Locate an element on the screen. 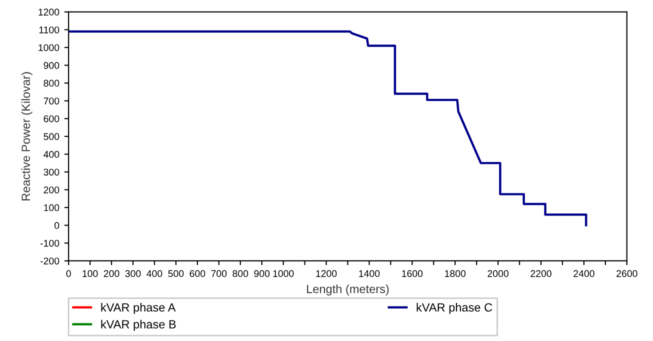 The image size is (653, 341). x-tick-label: 0 is located at coordinates (68, 274).